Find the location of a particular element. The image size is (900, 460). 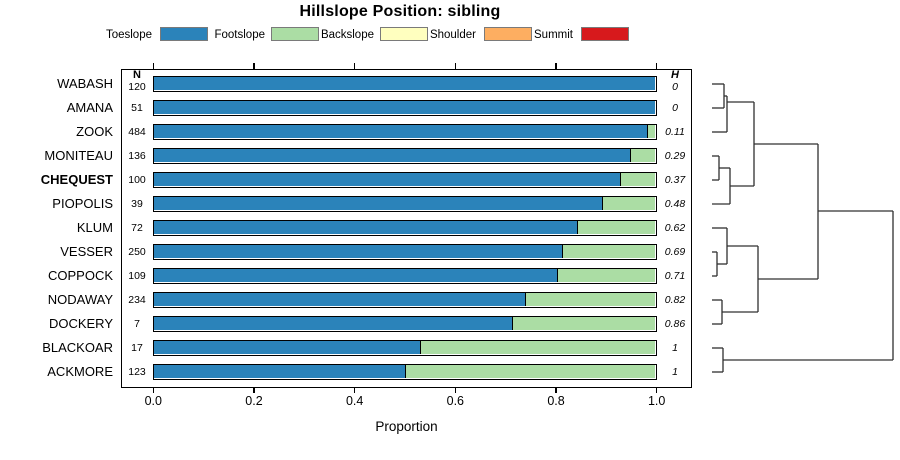

series-label: ZOOK is located at coordinates (94, 131).